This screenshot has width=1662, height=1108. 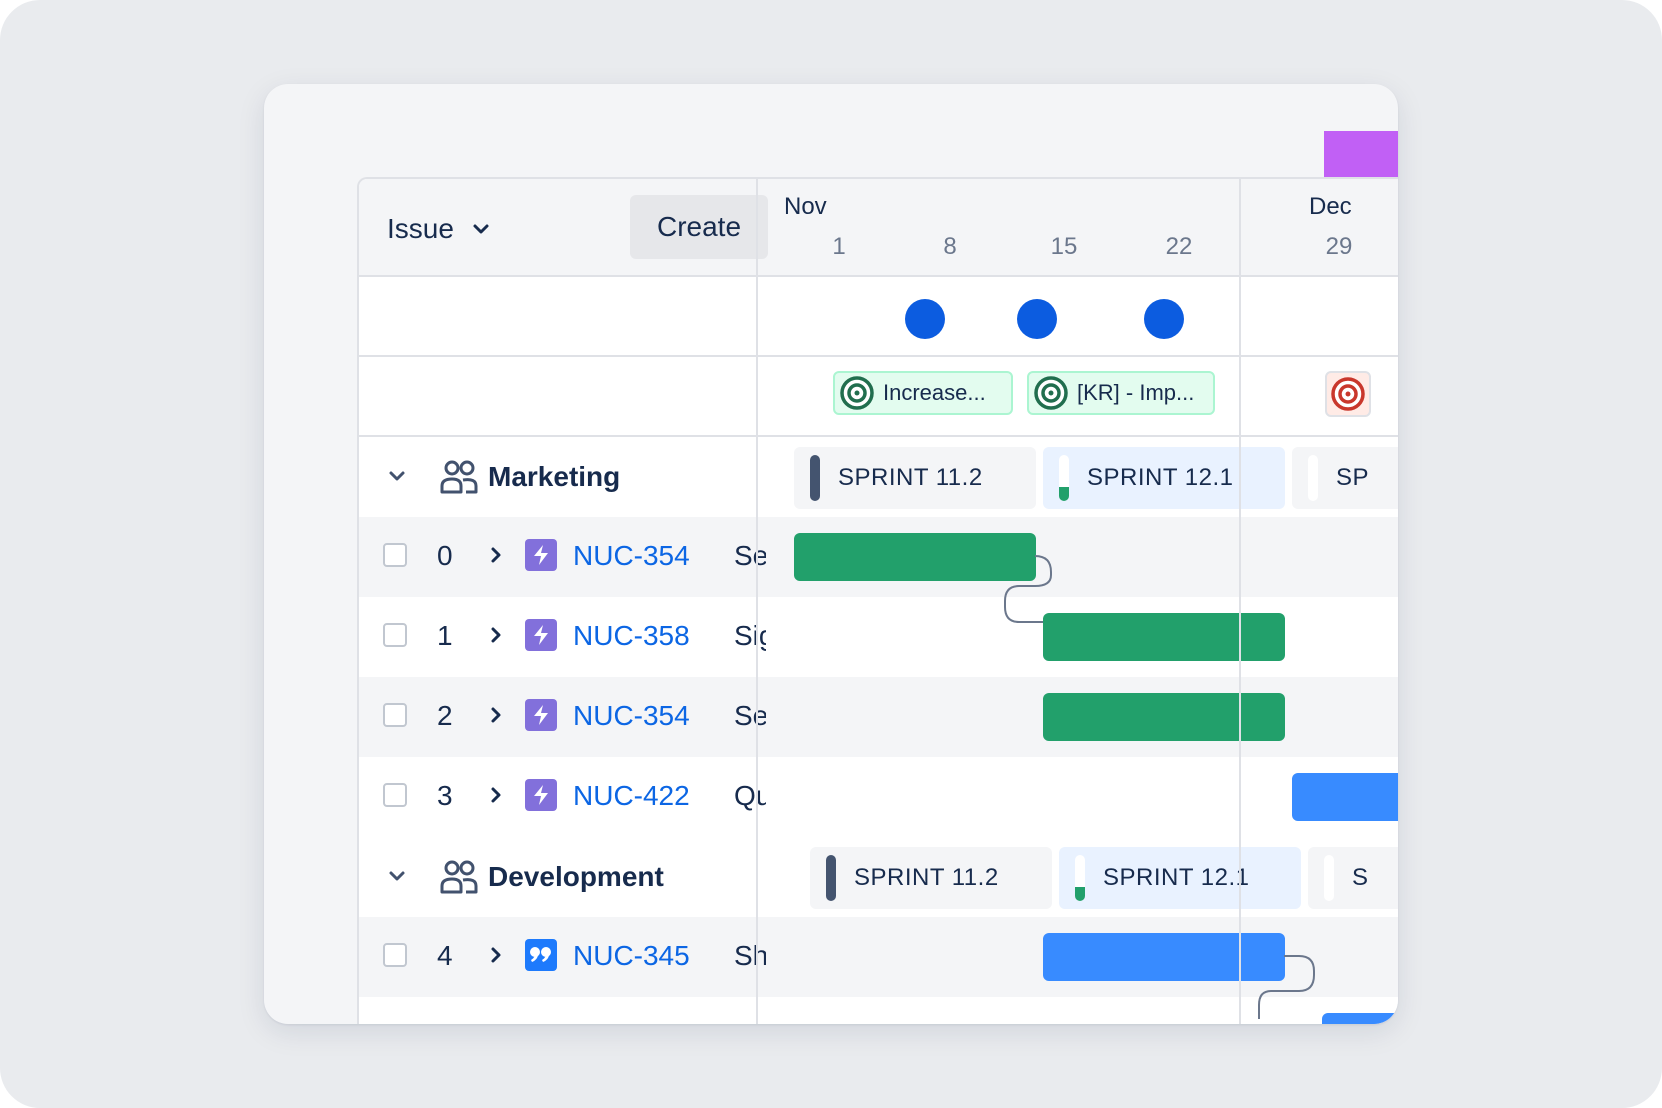 I want to click on day-label: 29, so click(x=1339, y=246).